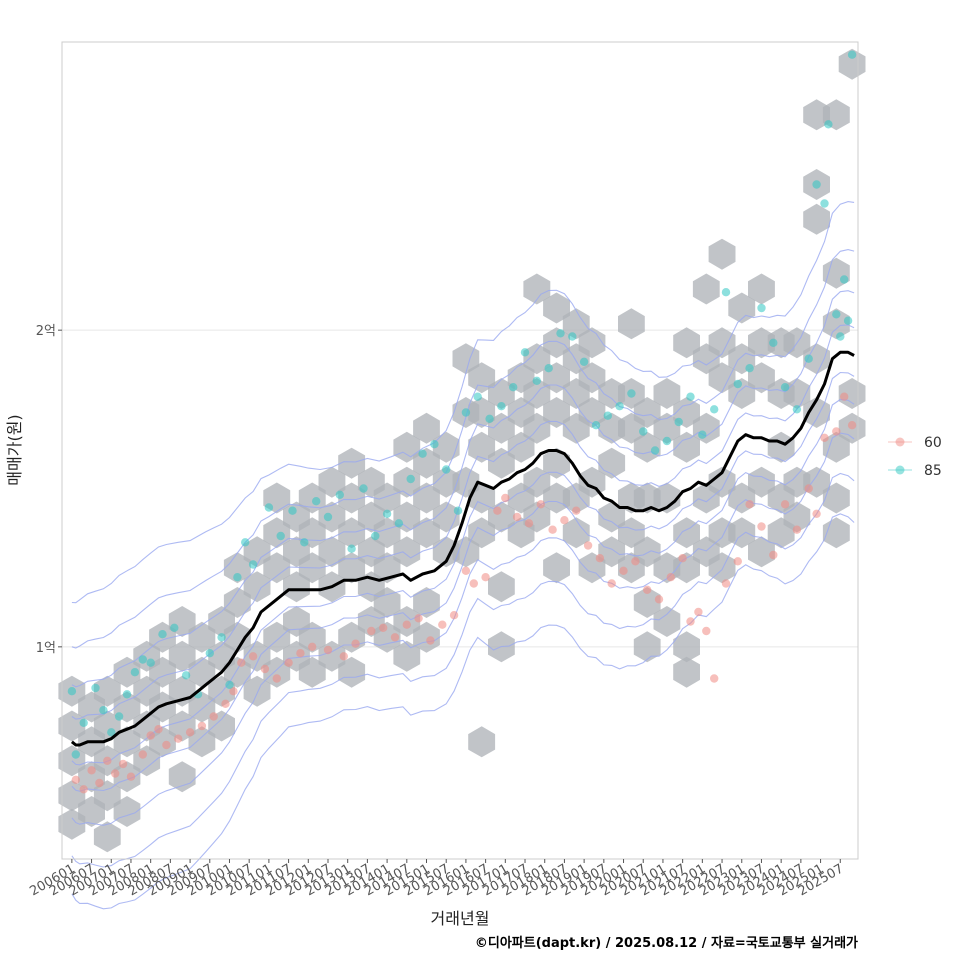  I want to click on y-tick-label: 1억, so click(46, 648).